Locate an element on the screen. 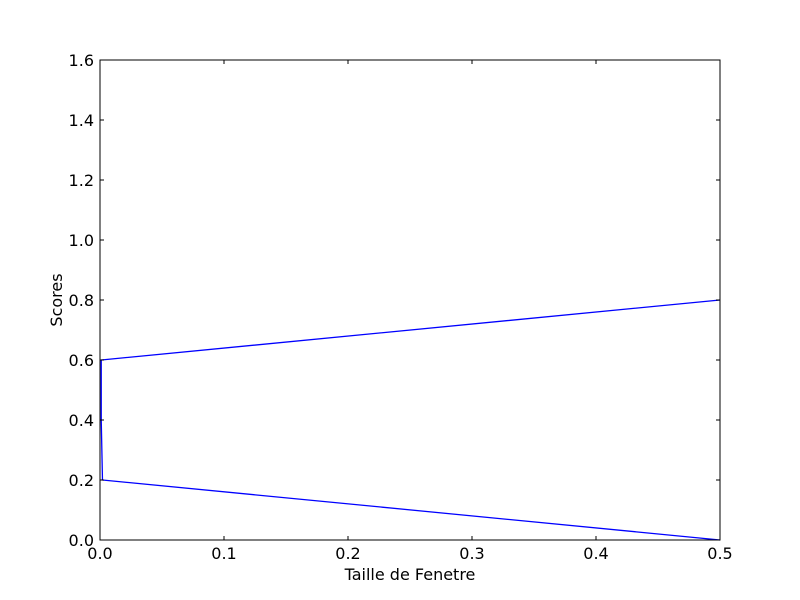 The width and height of the screenshot is (800, 600). y-tick-label: 0.0 is located at coordinates (81, 540).